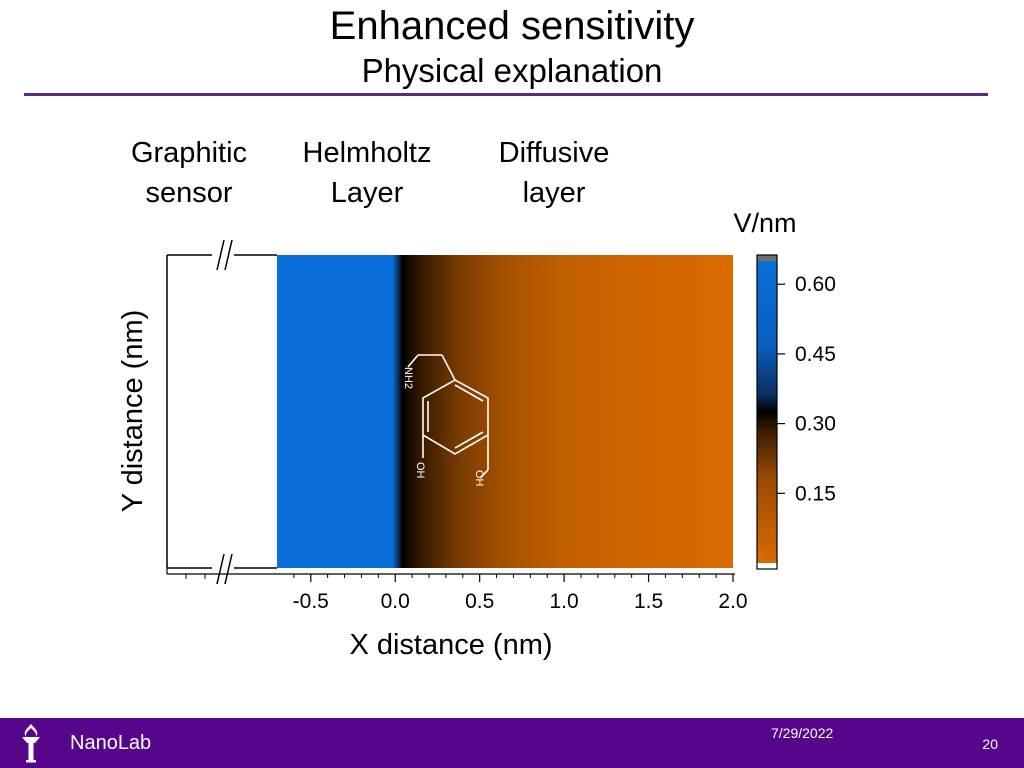 The height and width of the screenshot is (768, 1024). Describe the element at coordinates (554, 173) in the screenshot. I see `region-label-diffusive-layer: Diffusive layer` at that location.